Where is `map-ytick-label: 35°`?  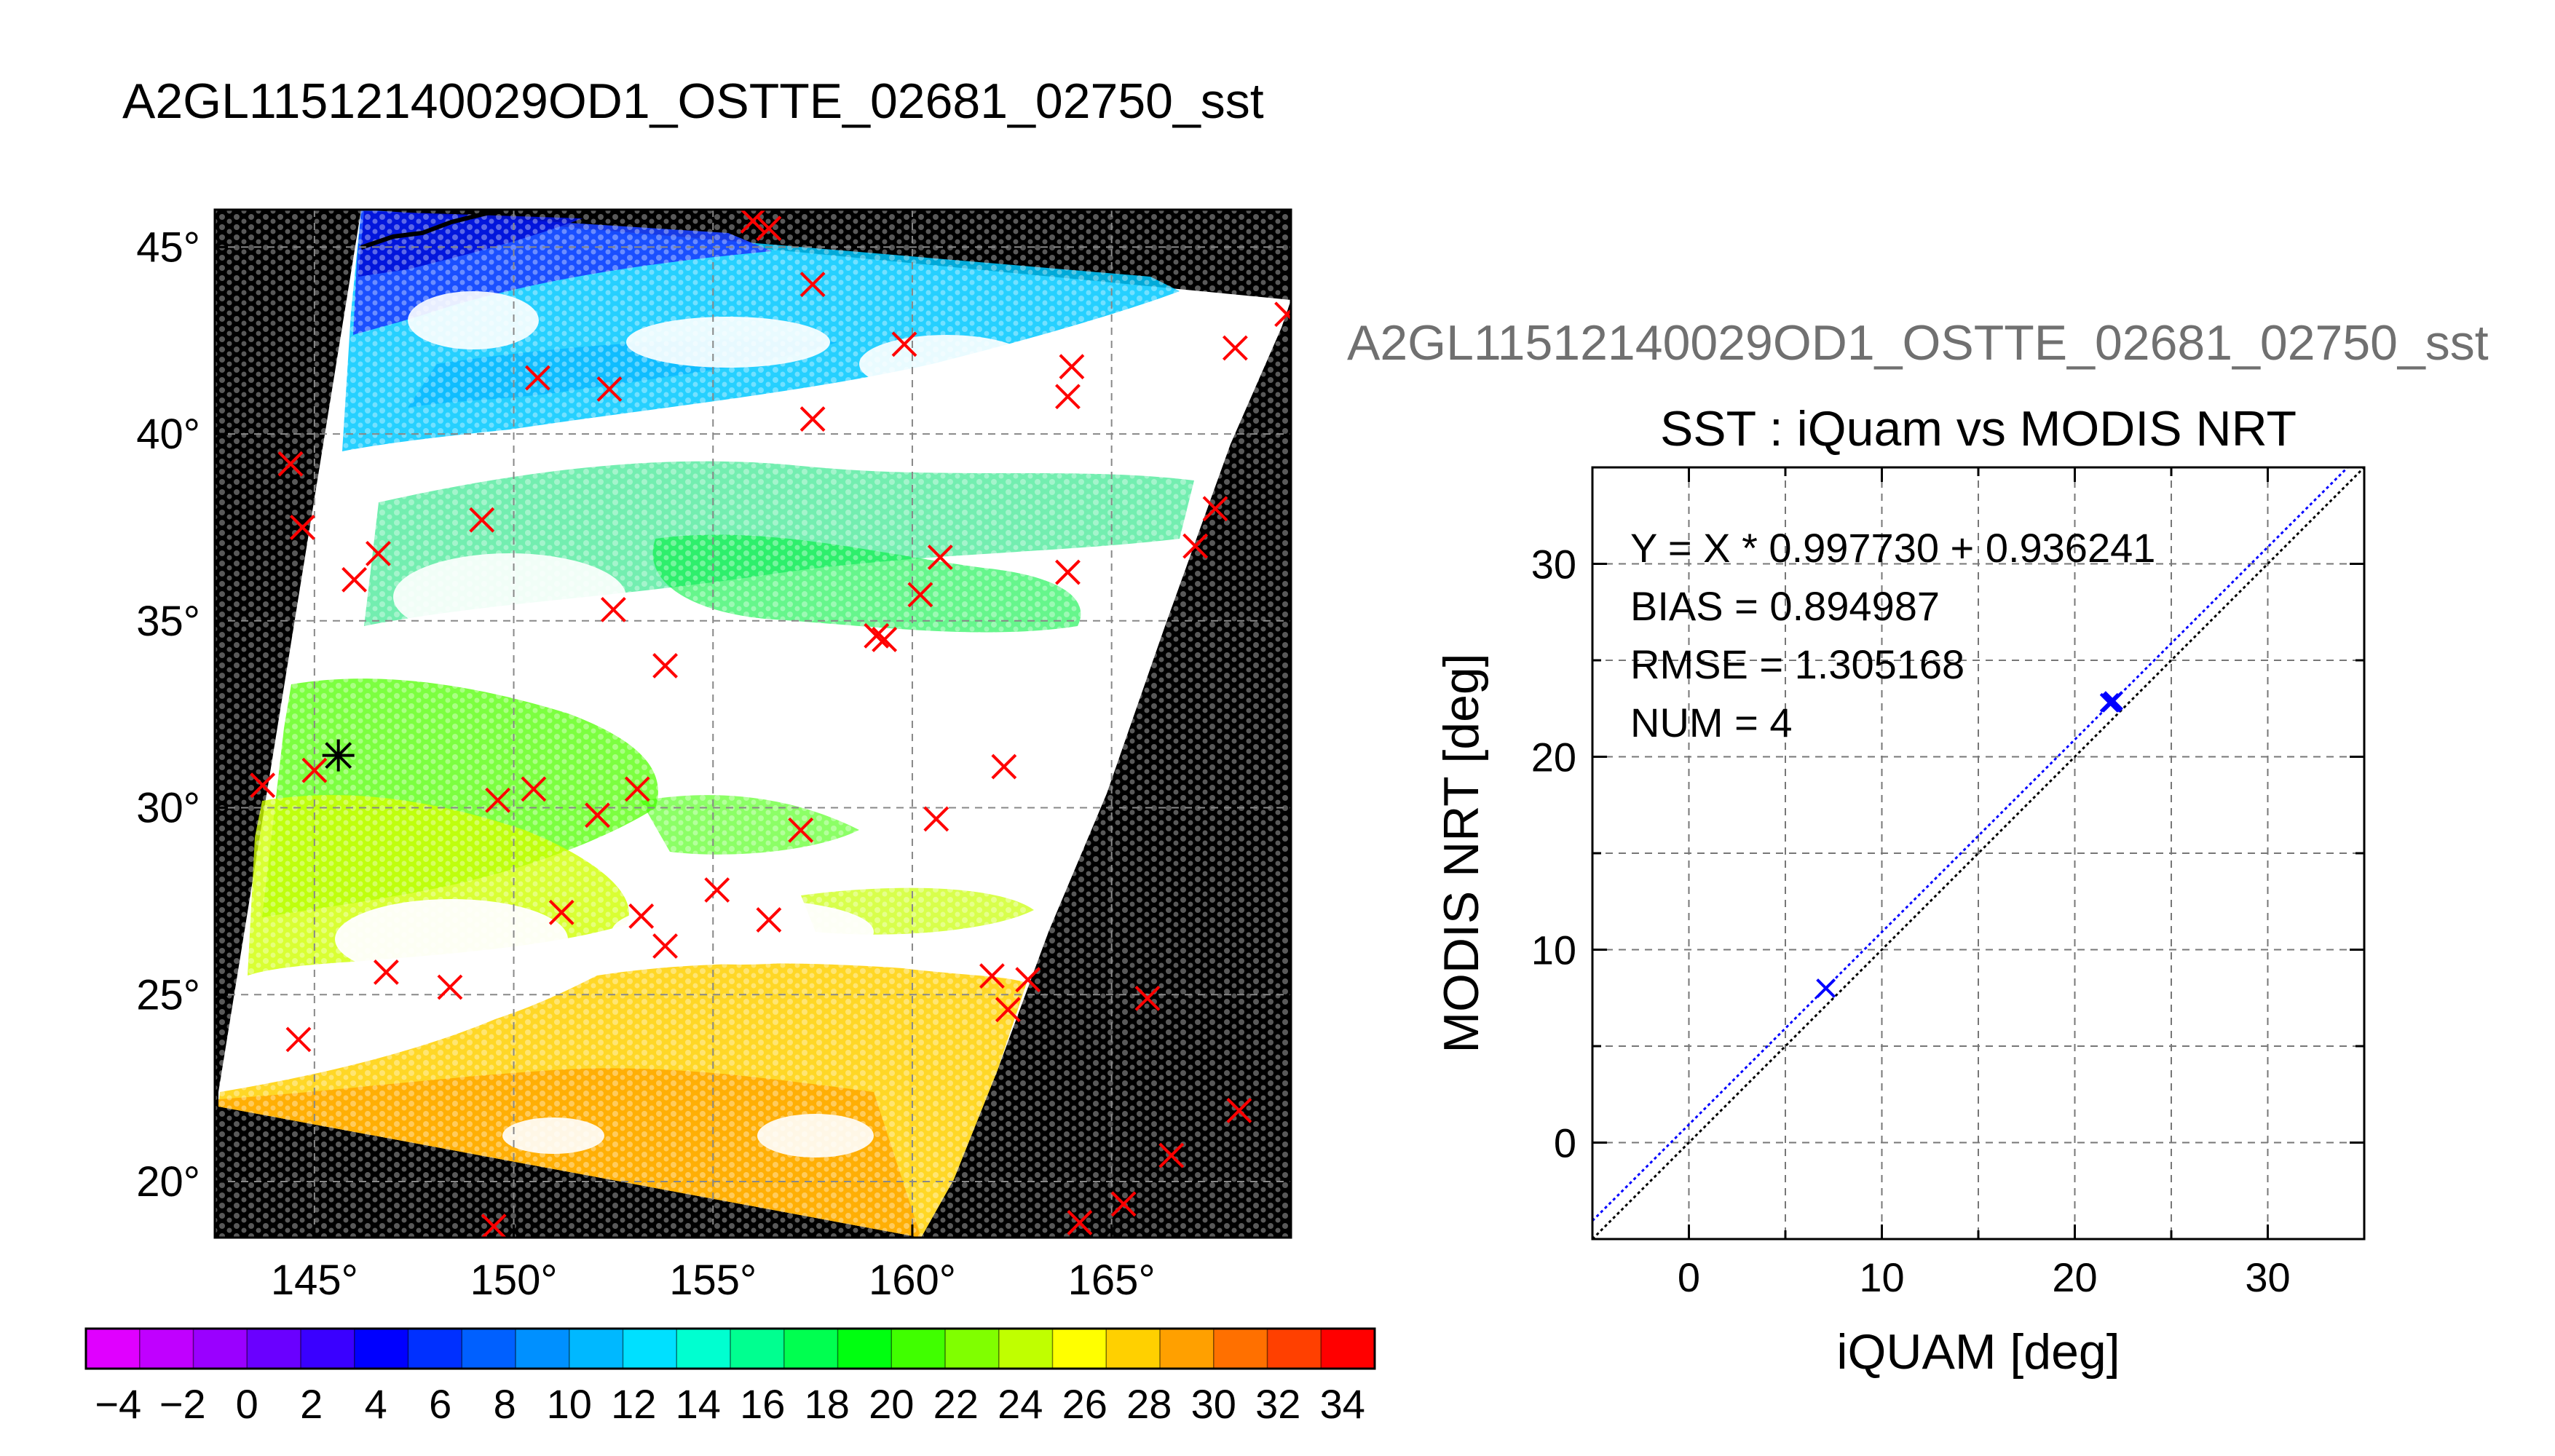 map-ytick-label: 35° is located at coordinates (168, 621).